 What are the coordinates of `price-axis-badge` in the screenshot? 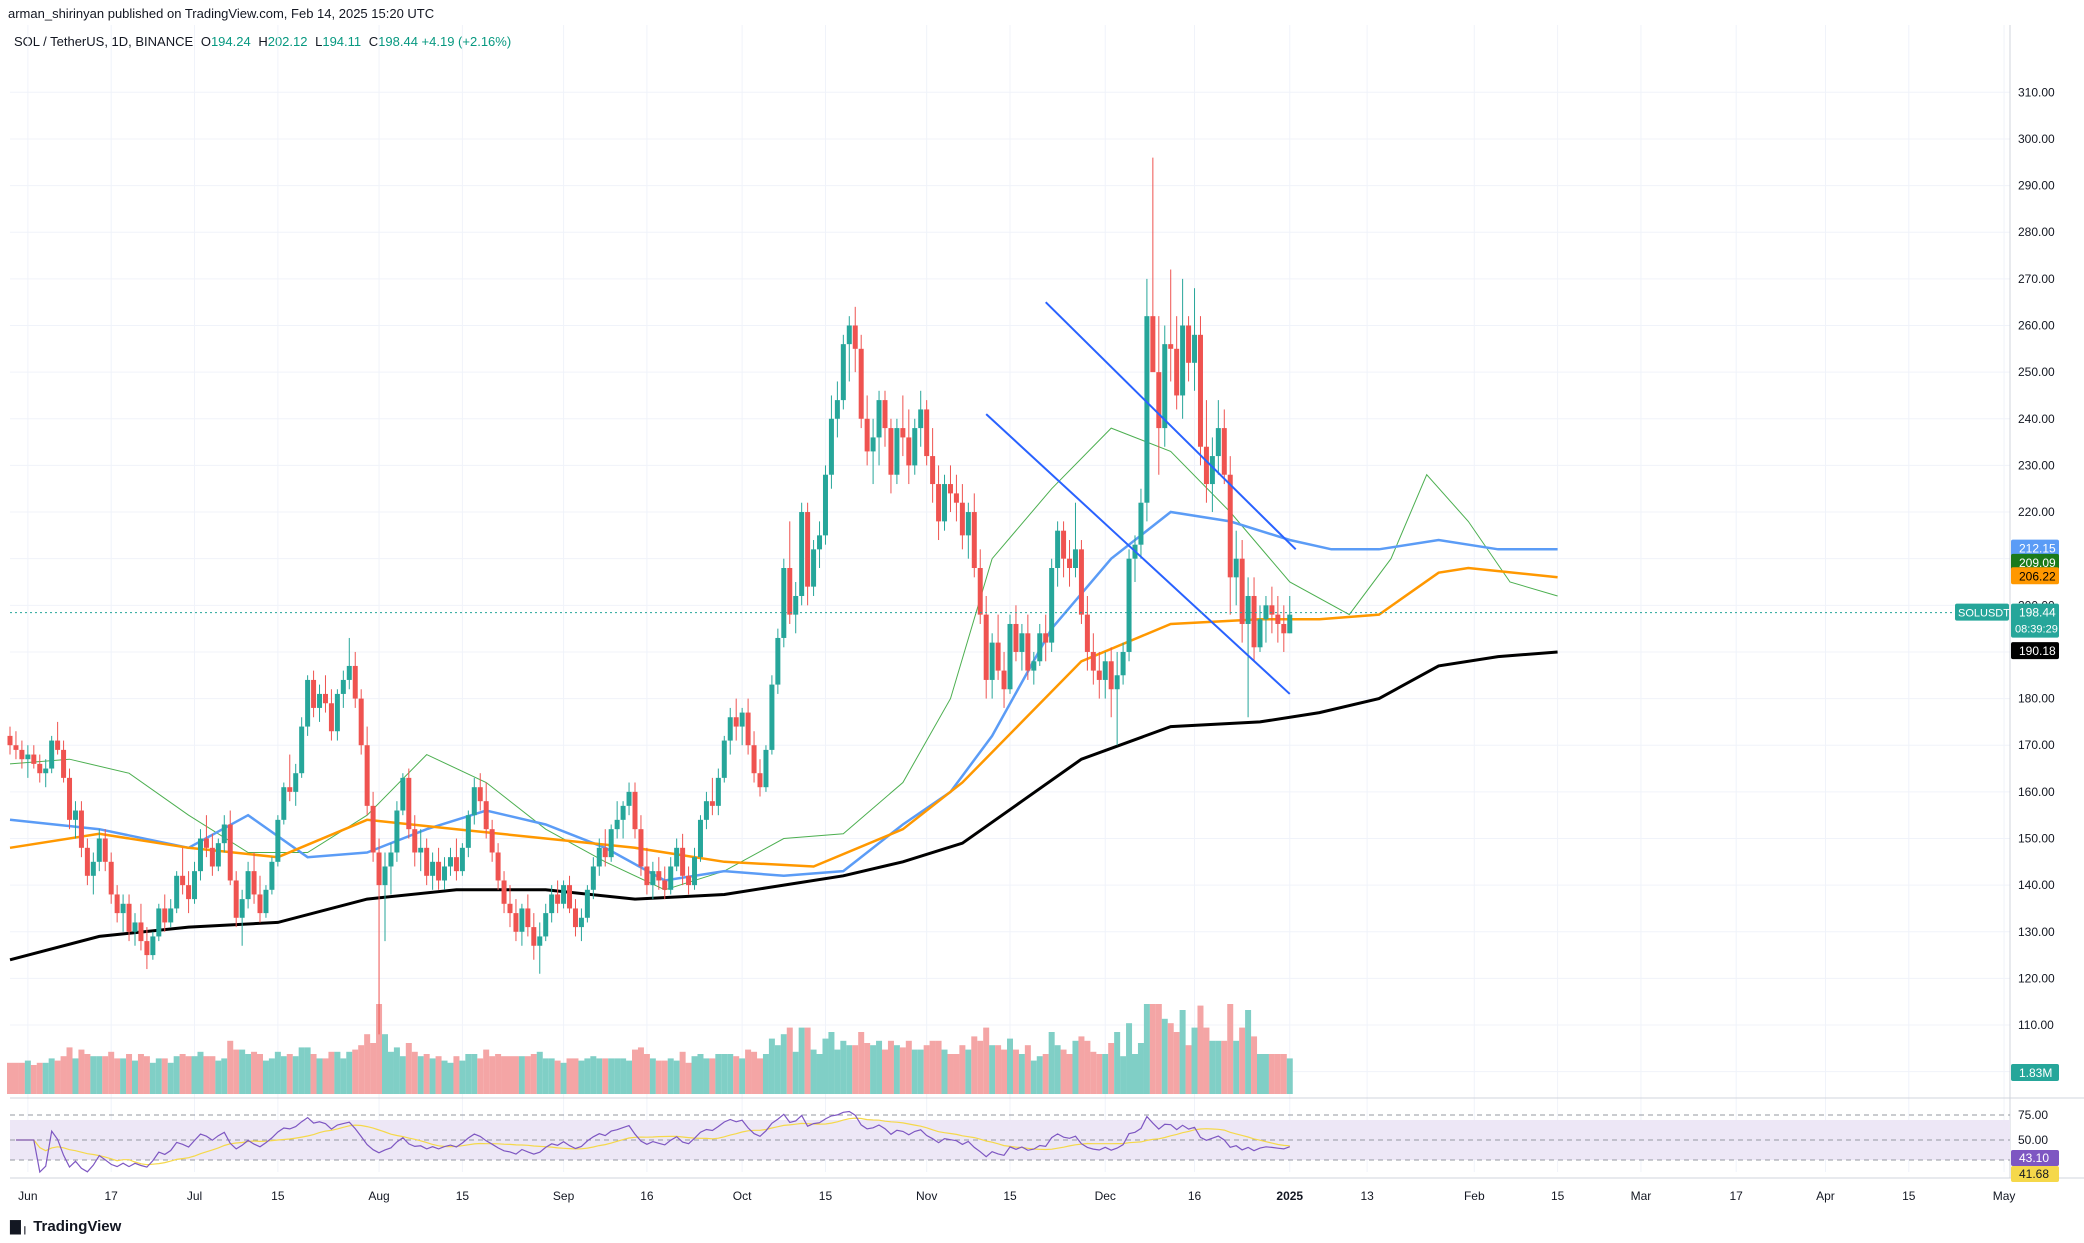 It's located at (2035, 576).